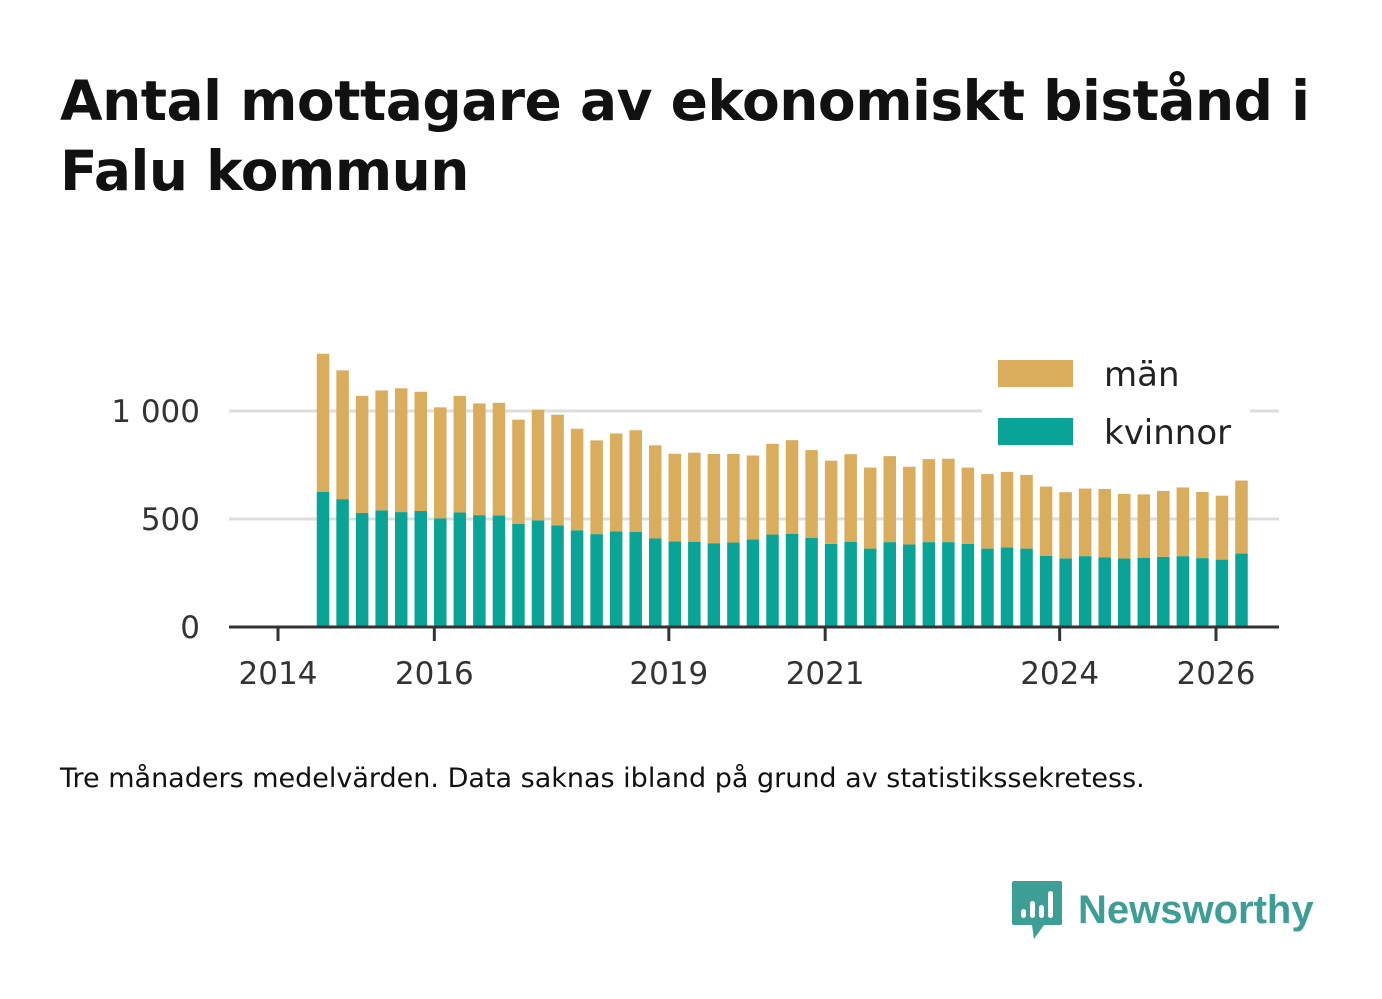 The width and height of the screenshot is (1382, 999). Describe the element at coordinates (434, 674) in the screenshot. I see `x-tick-label: 2016` at that location.